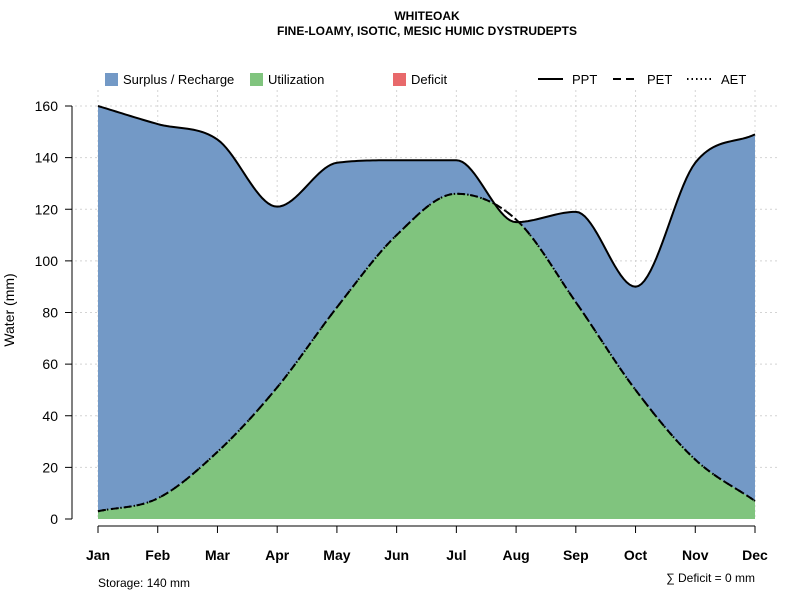 The image size is (800, 600). I want to click on x-tick-label: Jul, so click(456, 555).